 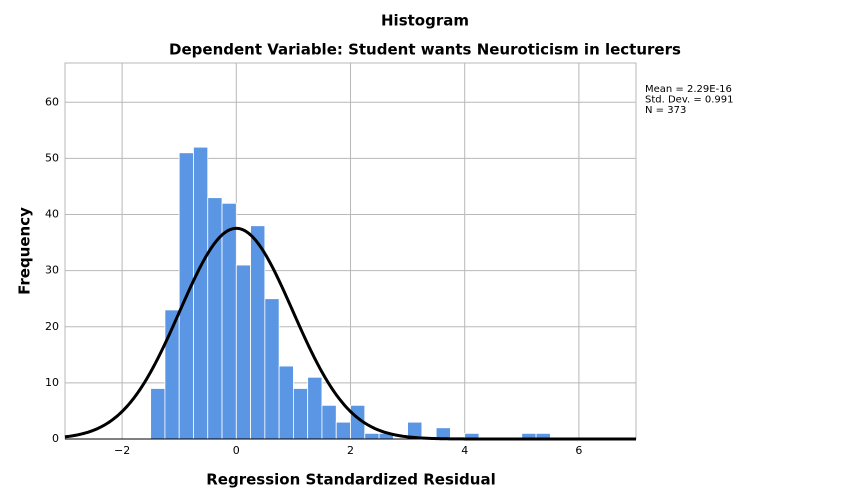 I want to click on x-tick-label: −2, so click(x=122, y=450).